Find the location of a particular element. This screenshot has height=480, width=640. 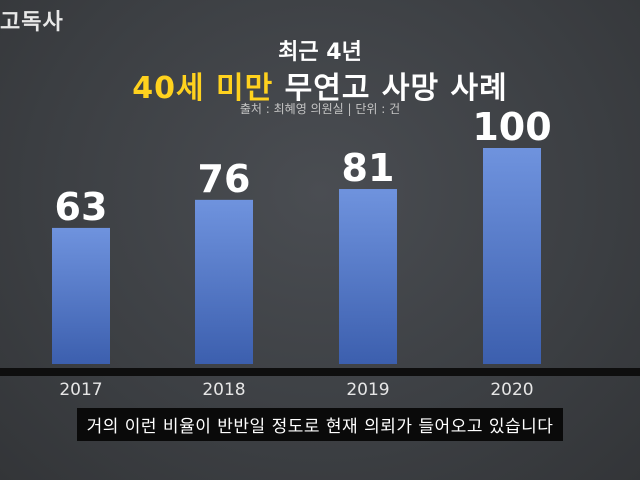

bar-2017 is located at coordinates (81, 295).